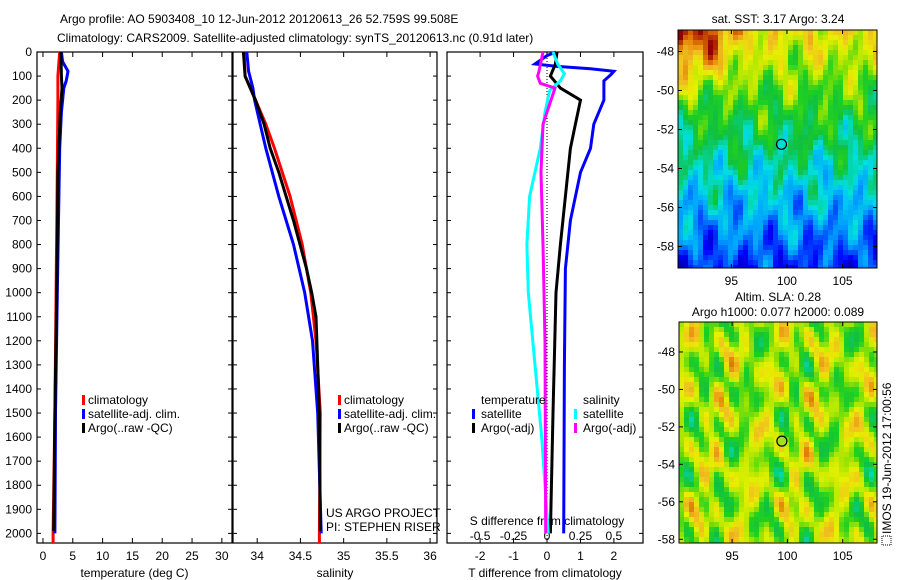  I want to click on x-axis-label: salinity, so click(335, 573).